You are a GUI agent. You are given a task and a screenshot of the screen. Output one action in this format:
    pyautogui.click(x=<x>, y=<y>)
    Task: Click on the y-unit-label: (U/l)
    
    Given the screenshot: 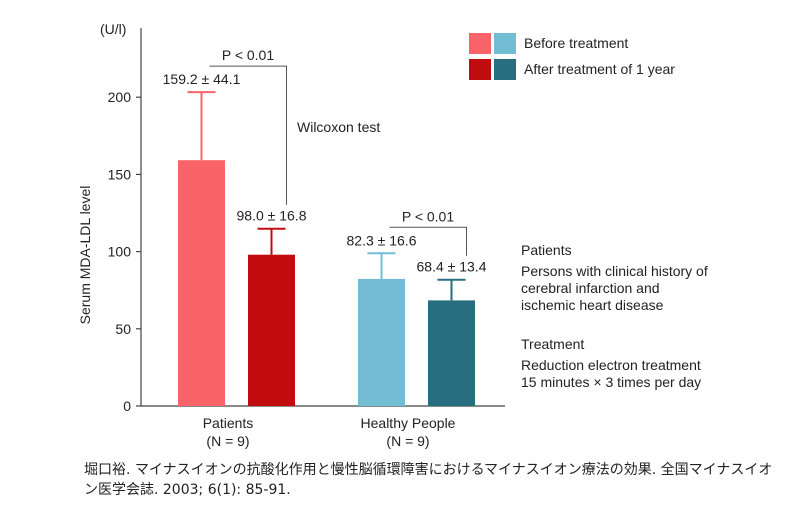 What is the action you would take?
    pyautogui.click(x=113, y=29)
    